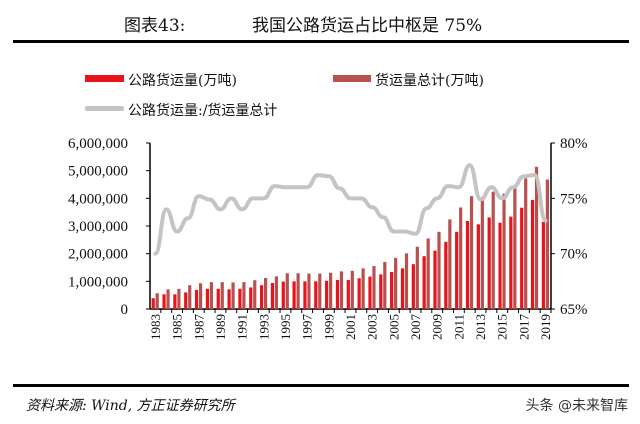  What do you see at coordinates (186, 300) in the screenshot?
I see `bar-highway-1986` at bounding box center [186, 300].